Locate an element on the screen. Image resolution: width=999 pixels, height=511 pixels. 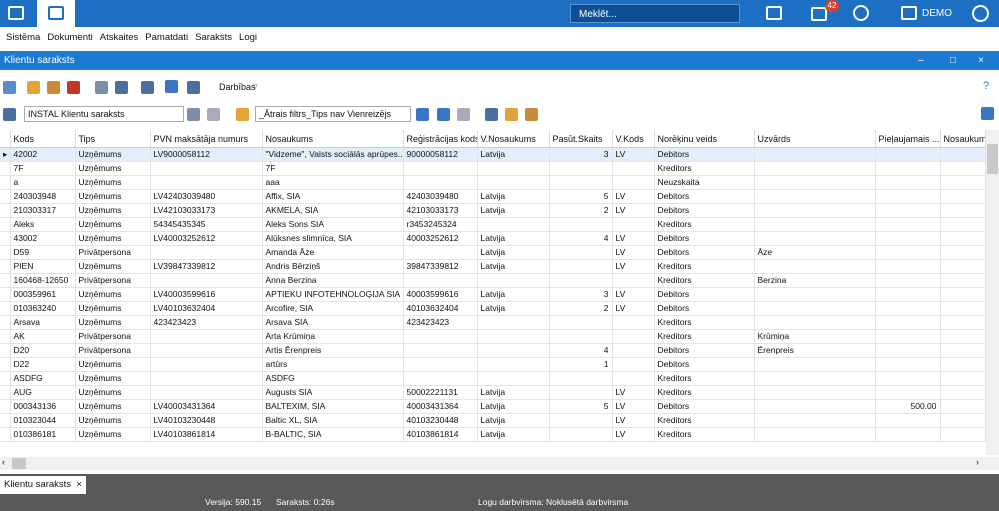
table-cell: BALTEXIM, SIA is located at coordinates (332, 407).